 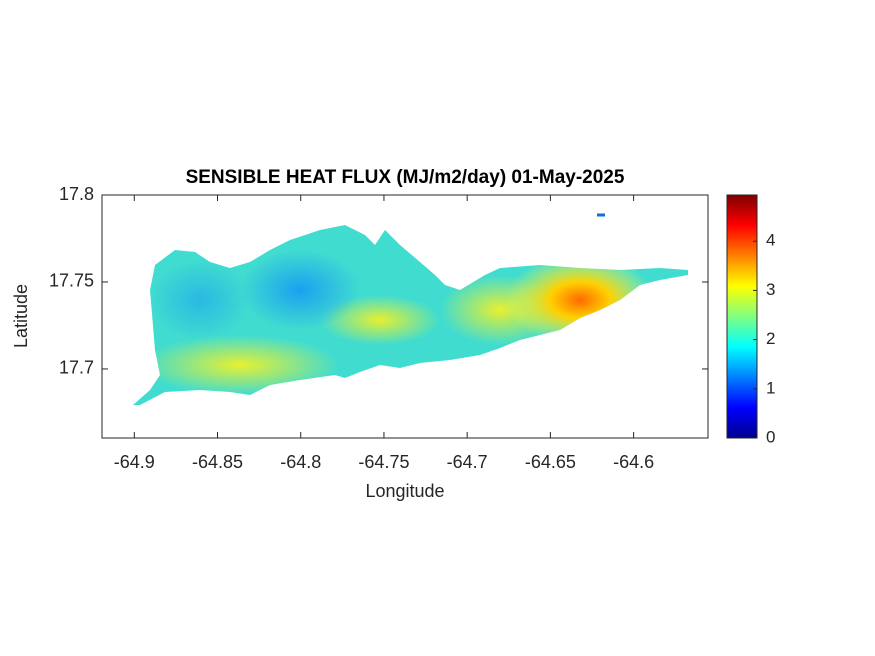 What do you see at coordinates (770, 240) in the screenshot?
I see `colorbar-tick-label: 4` at bounding box center [770, 240].